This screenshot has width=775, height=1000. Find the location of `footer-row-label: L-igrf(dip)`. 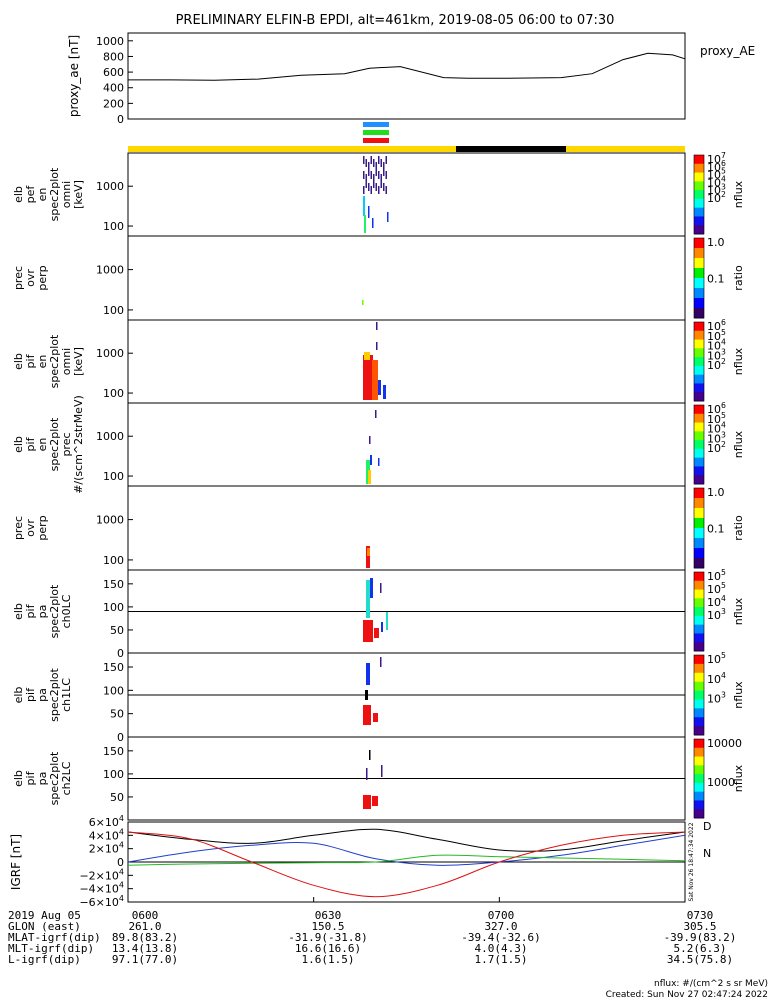

footer-row-label: L-igrf(dip) is located at coordinates (44, 959).